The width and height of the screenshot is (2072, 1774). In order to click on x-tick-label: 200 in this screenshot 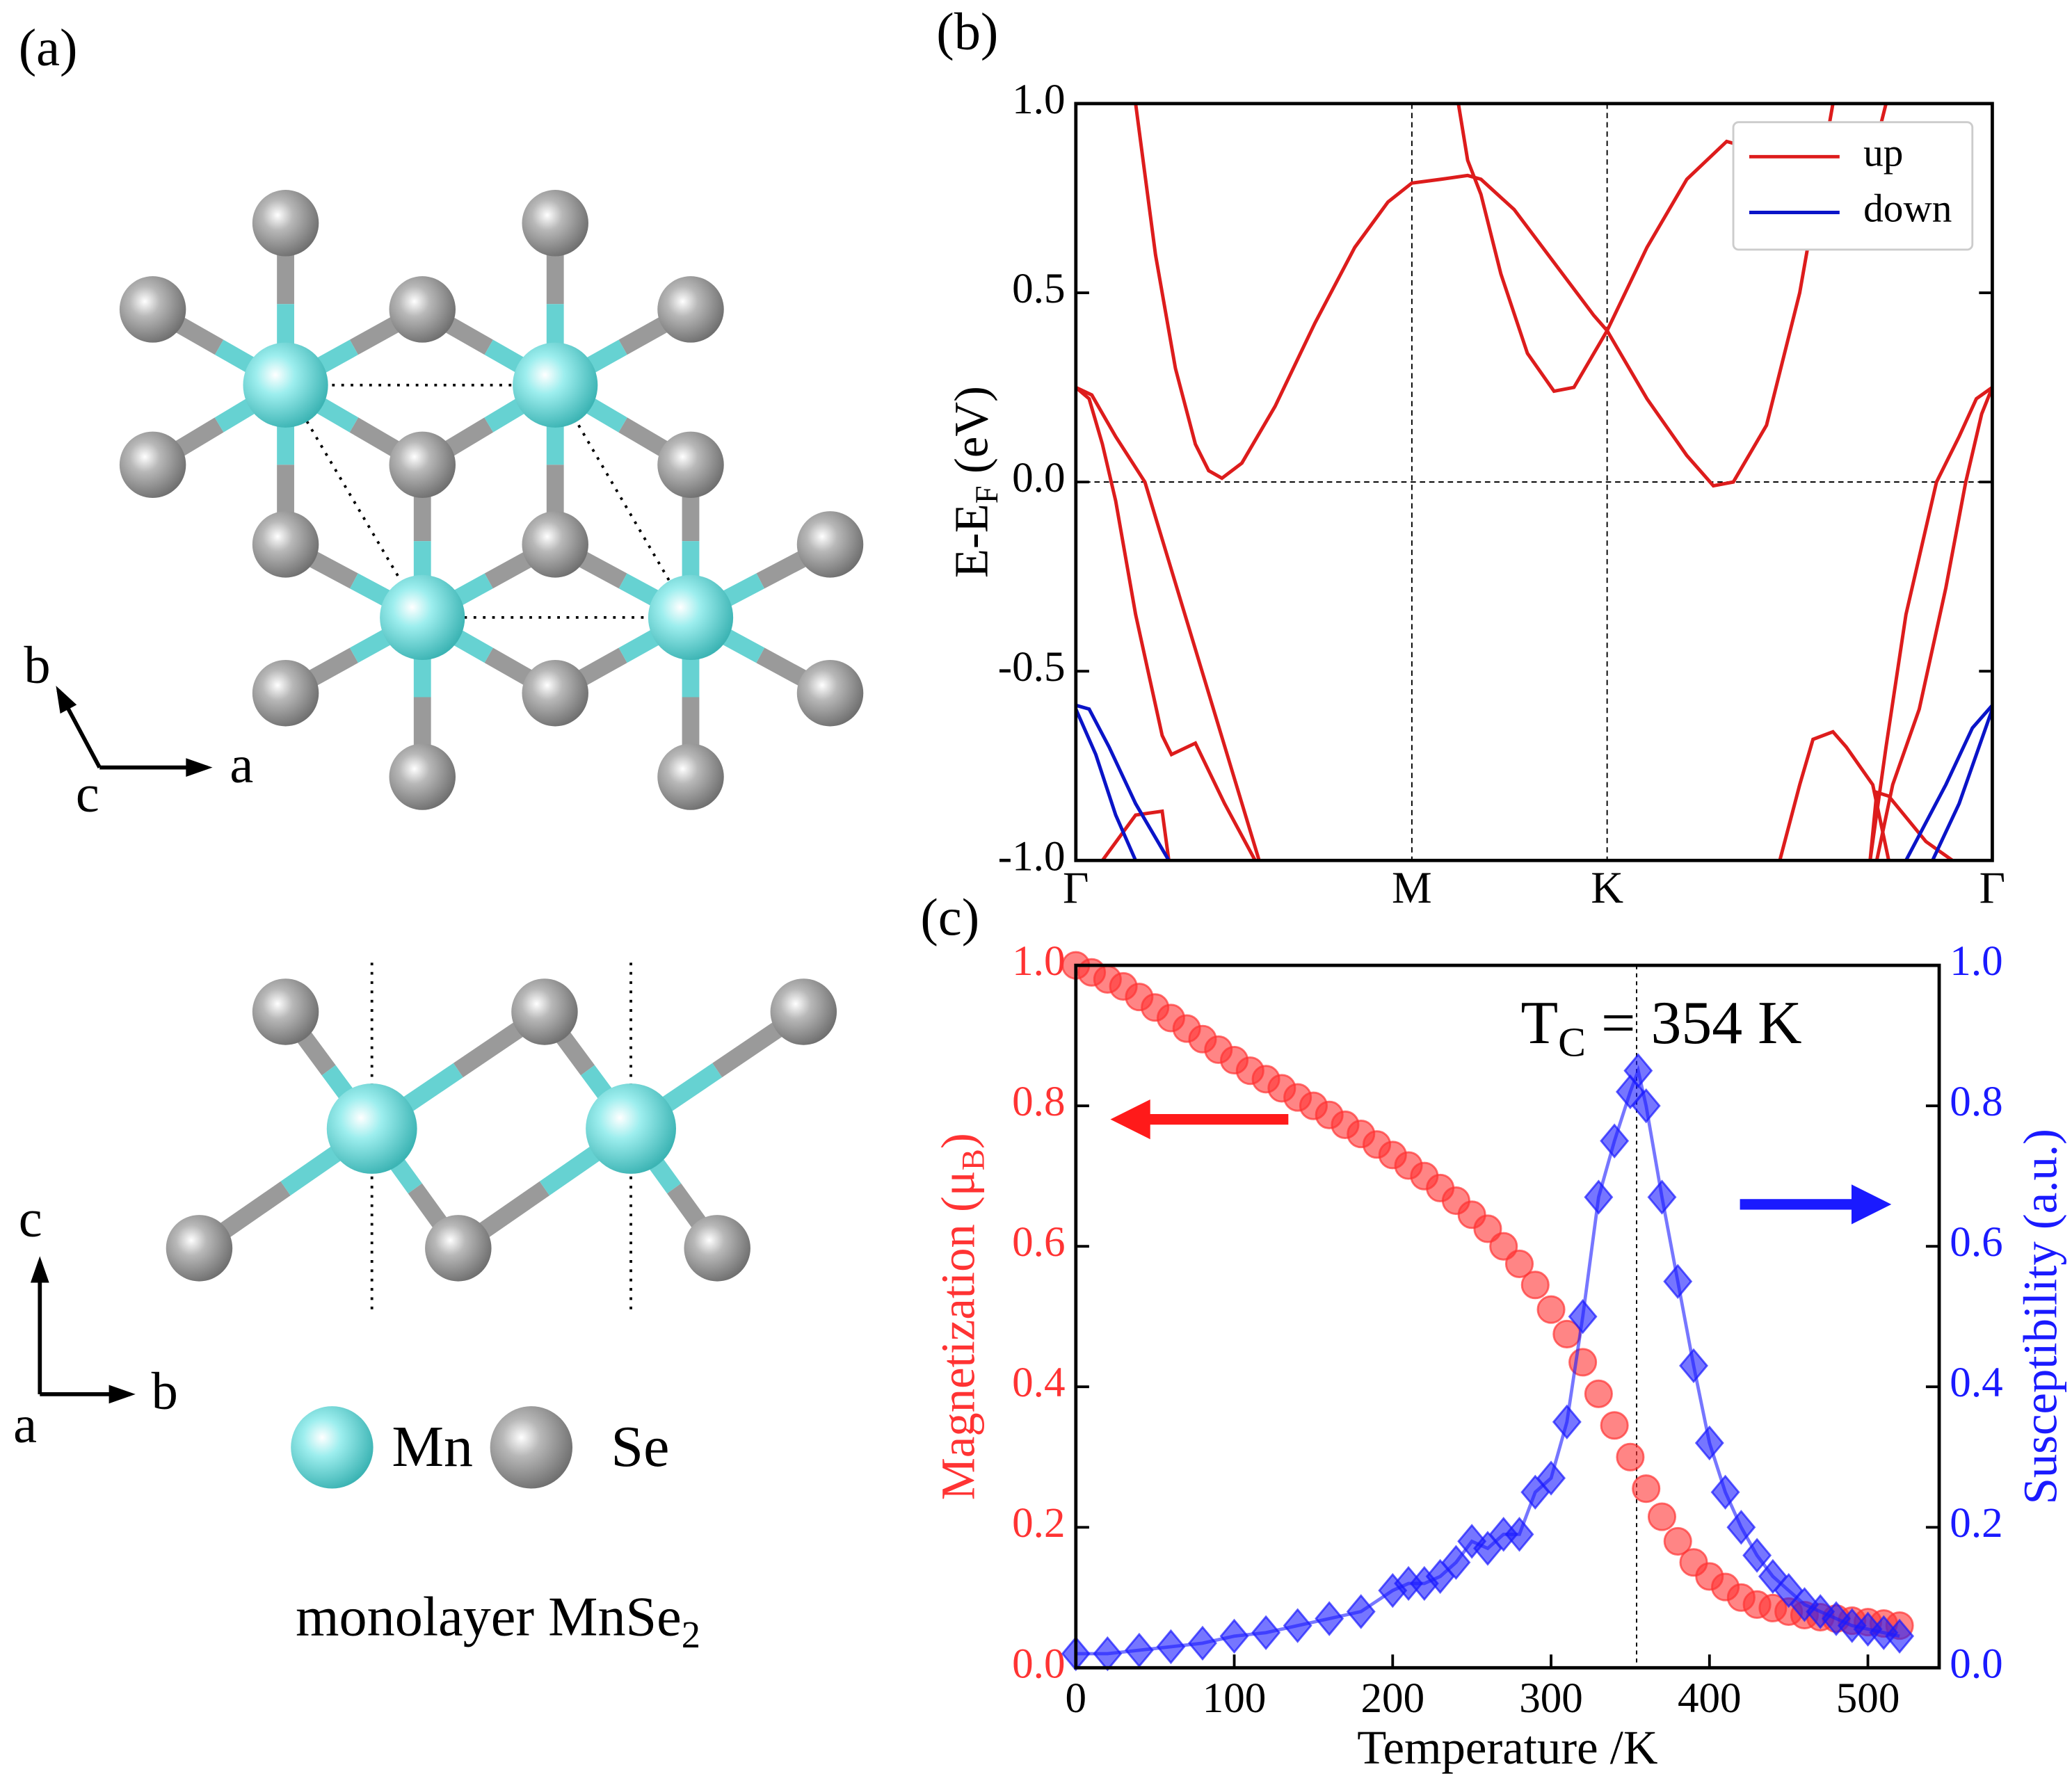, I will do `click(1392, 1698)`.